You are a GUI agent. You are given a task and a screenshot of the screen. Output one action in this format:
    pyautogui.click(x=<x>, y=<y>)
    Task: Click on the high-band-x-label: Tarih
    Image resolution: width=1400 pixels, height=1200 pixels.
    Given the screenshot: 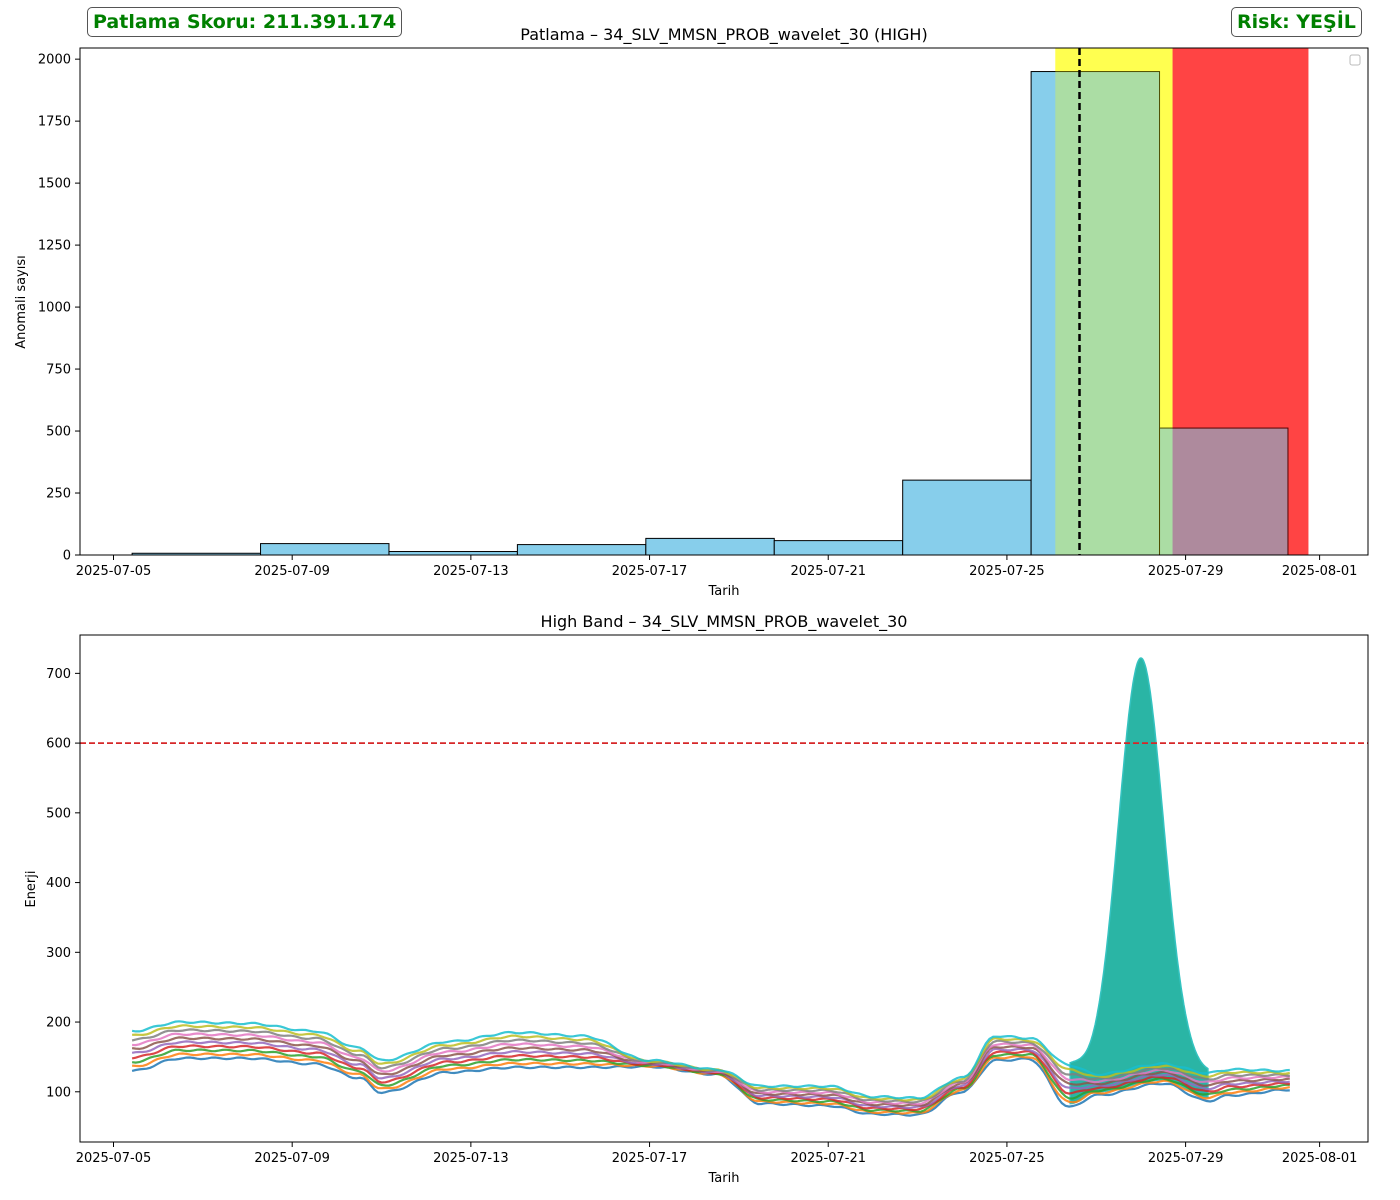 What is the action you would take?
    pyautogui.click(x=724, y=1178)
    